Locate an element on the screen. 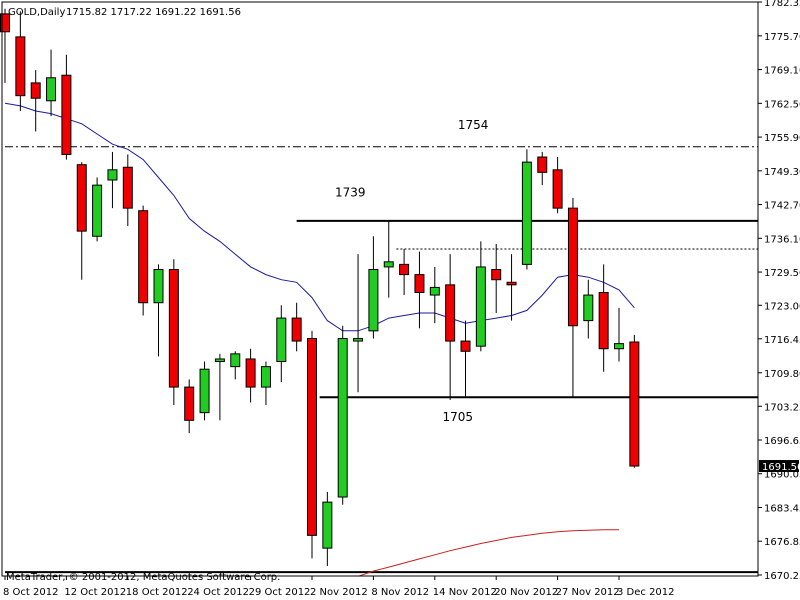  level-annotation: 1754 is located at coordinates (473, 125).